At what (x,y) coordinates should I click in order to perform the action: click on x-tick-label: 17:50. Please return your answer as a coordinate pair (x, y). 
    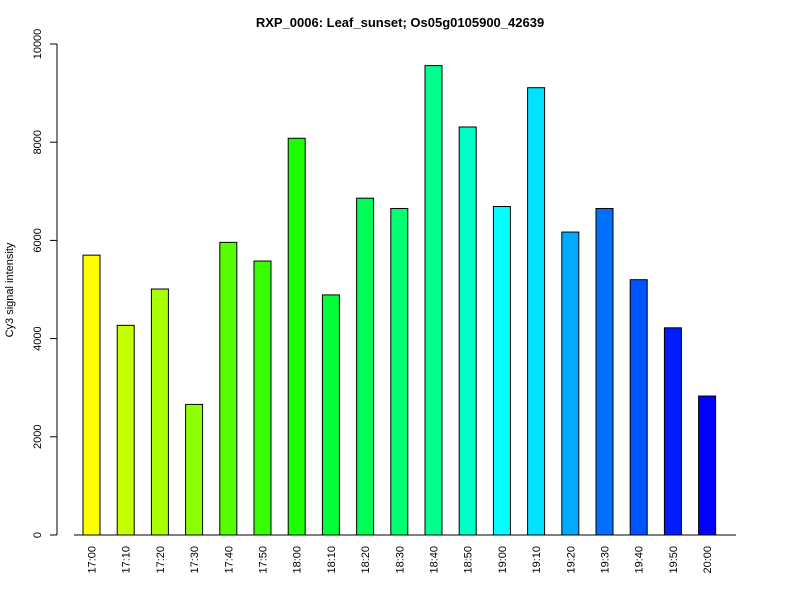
    Looking at the image, I should click on (264, 560).